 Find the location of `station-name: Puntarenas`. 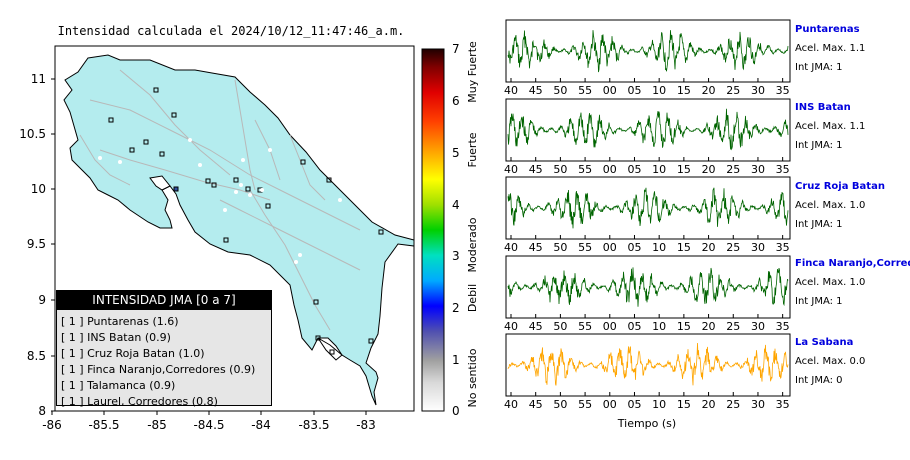

station-name: Puntarenas is located at coordinates (827, 29).